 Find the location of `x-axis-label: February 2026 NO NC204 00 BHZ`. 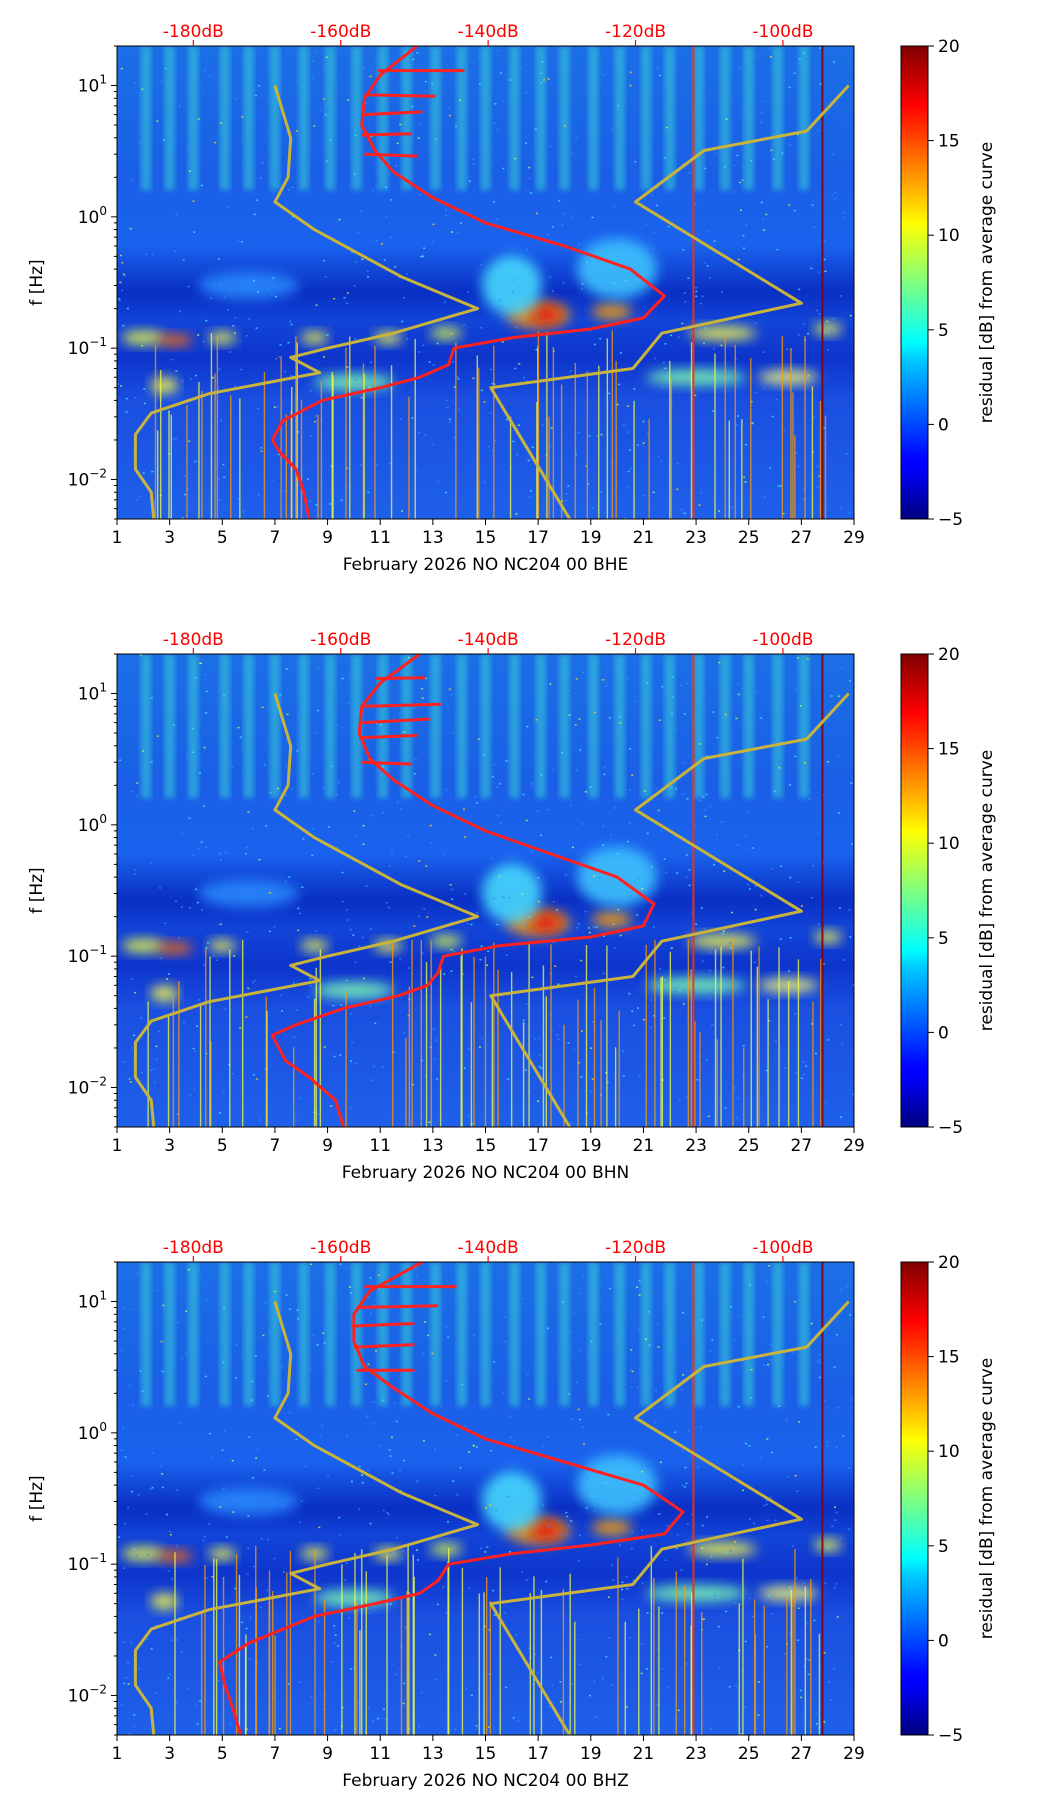

x-axis-label: February 2026 NO NC204 00 BHZ is located at coordinates (485, 1781).